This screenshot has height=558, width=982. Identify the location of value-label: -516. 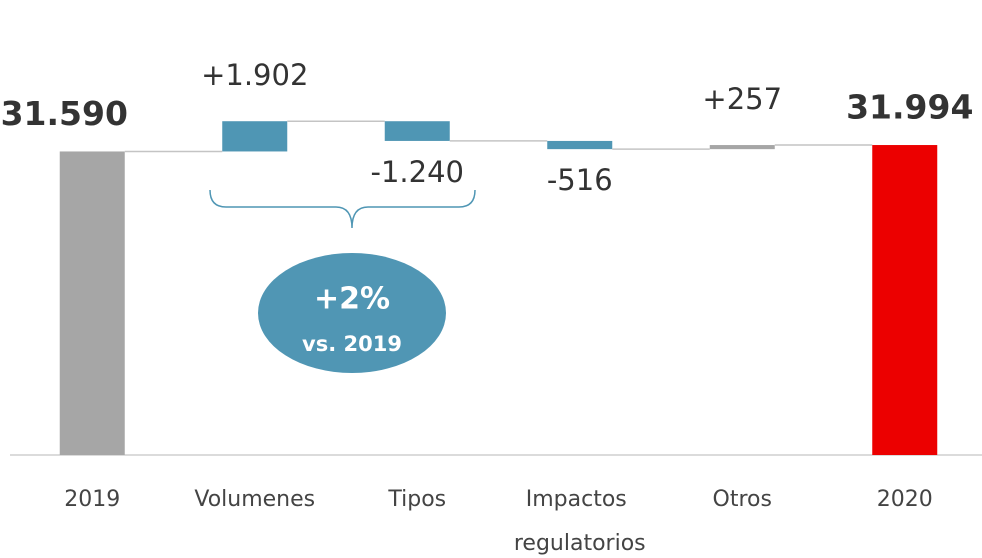
(580, 180).